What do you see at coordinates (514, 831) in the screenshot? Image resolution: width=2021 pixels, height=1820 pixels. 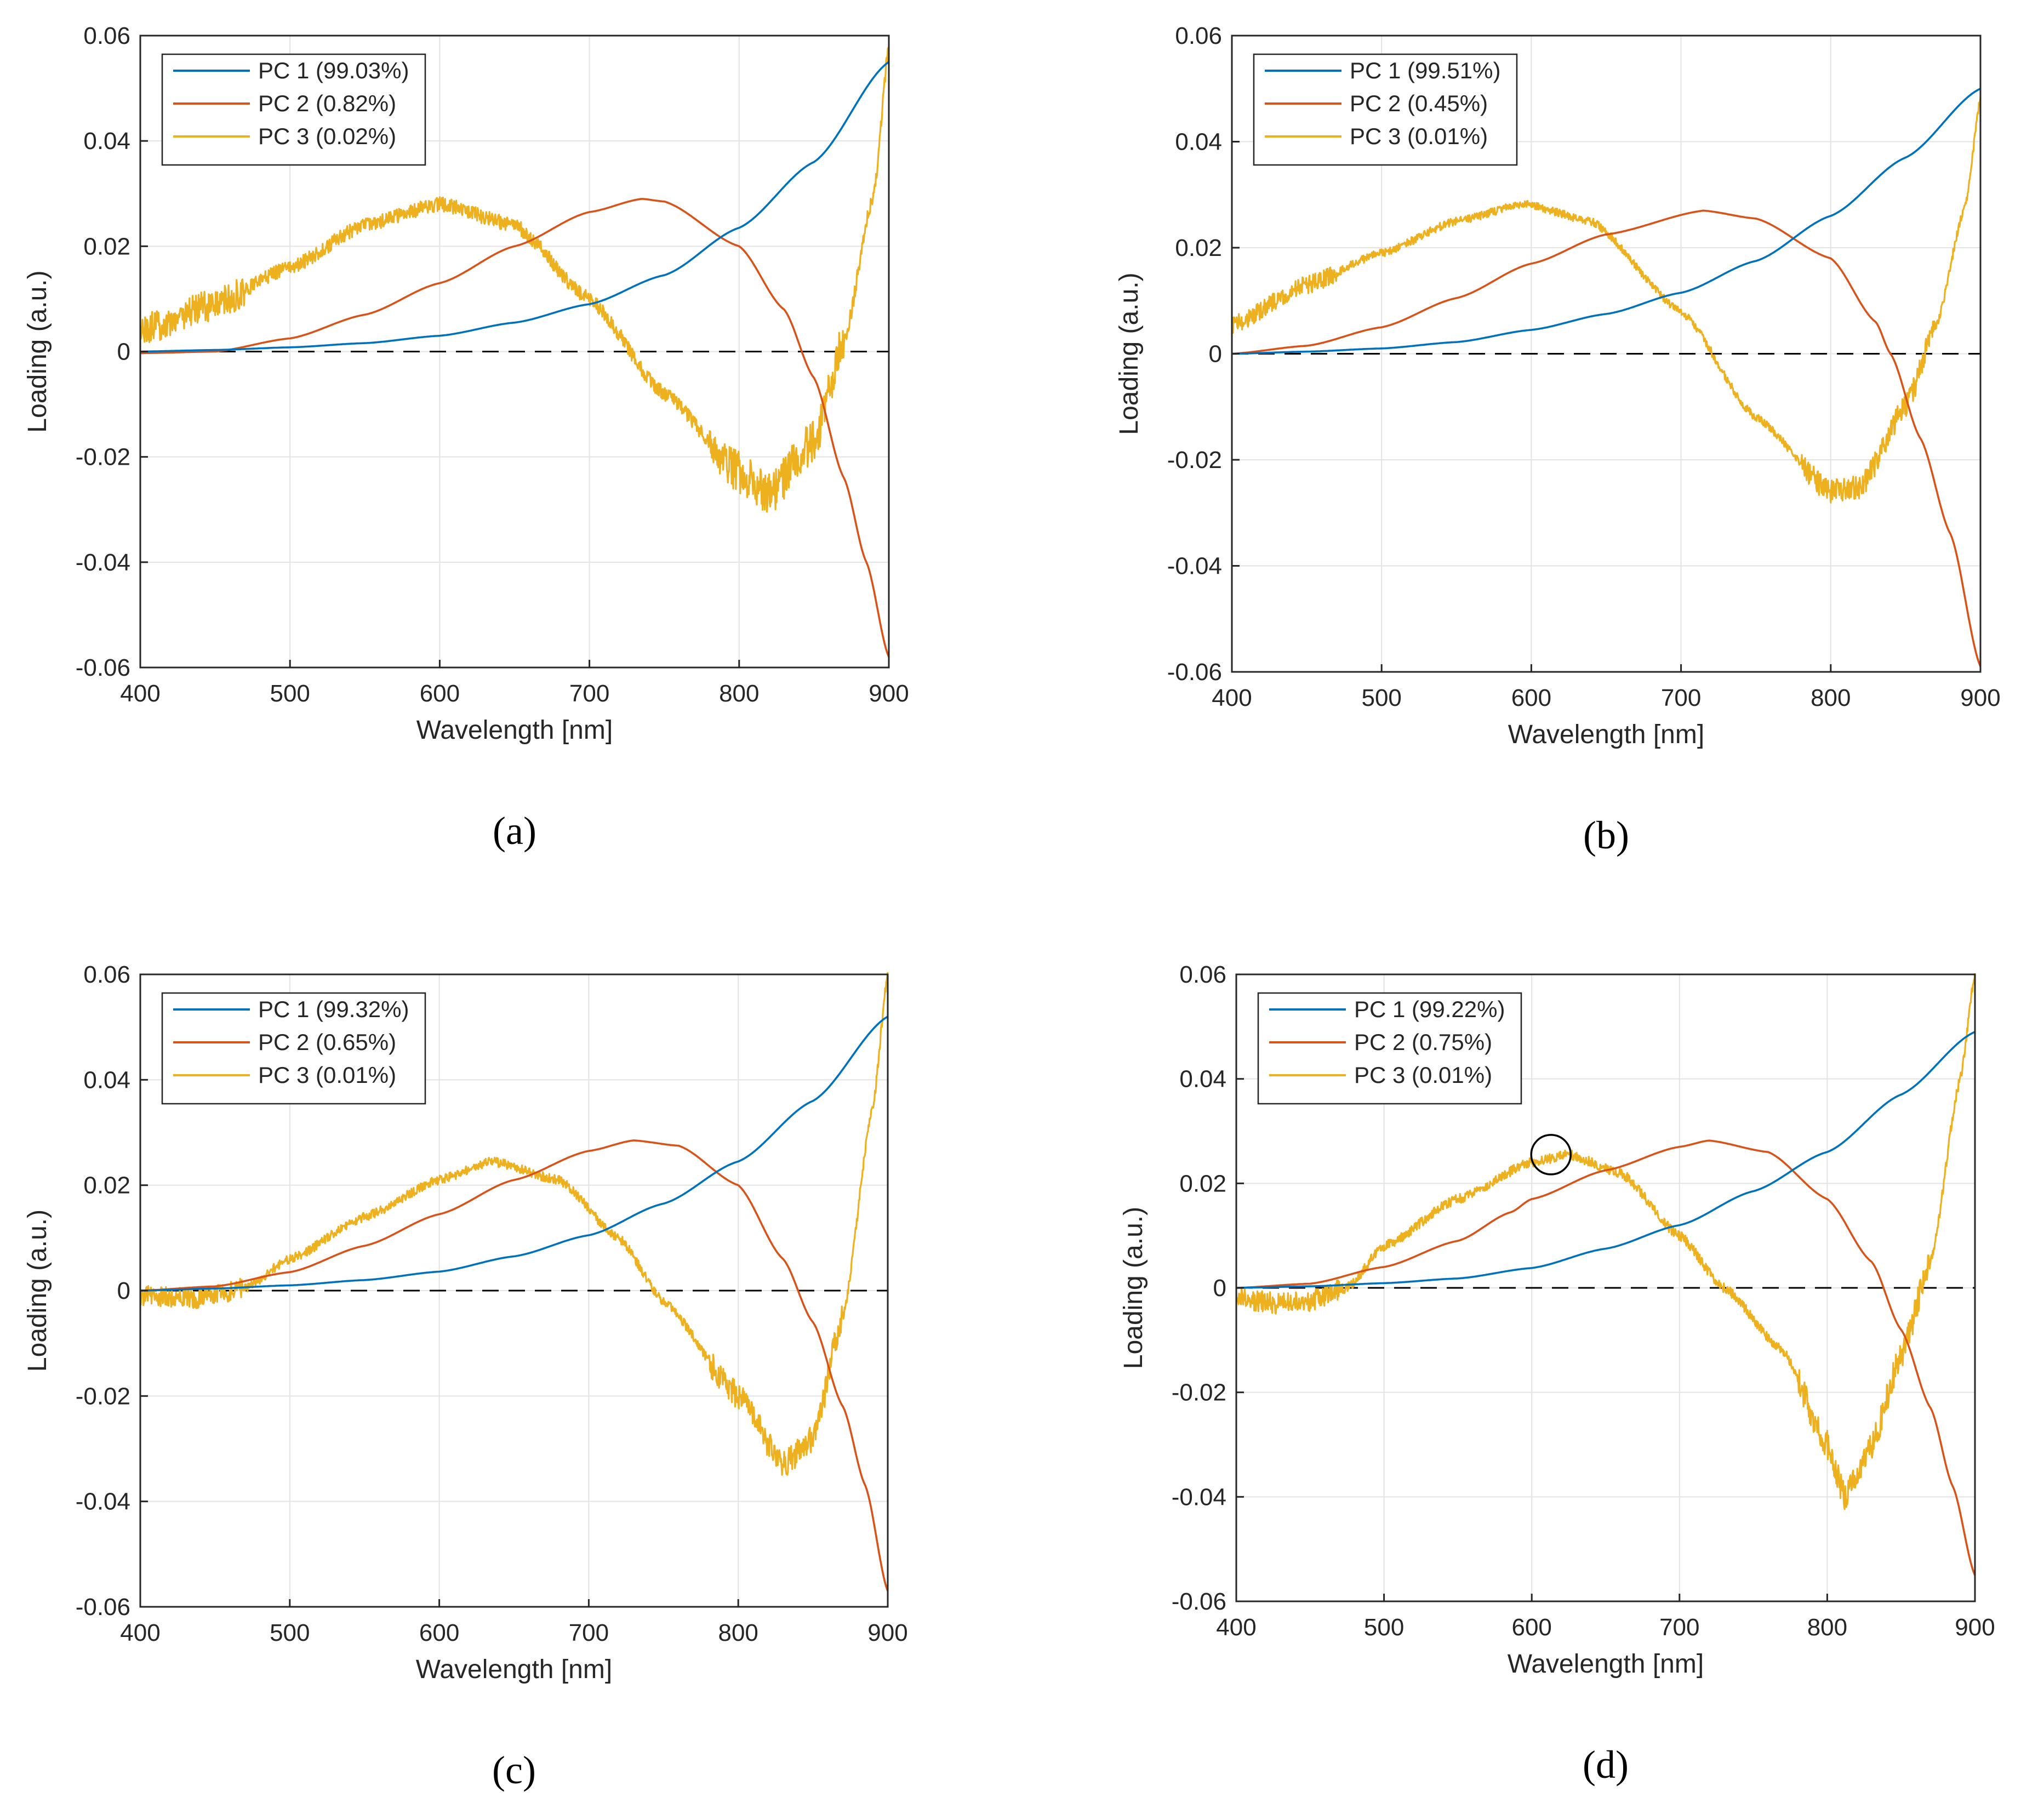 I see `panel-caption: (a)` at bounding box center [514, 831].